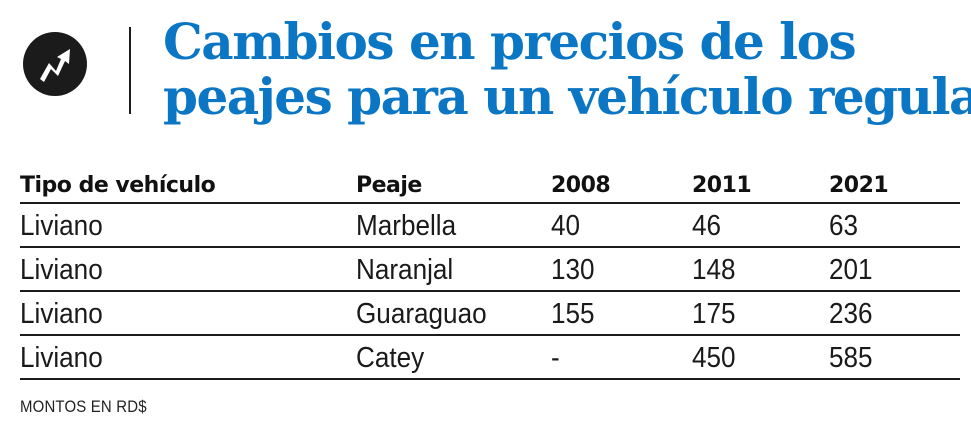 This screenshot has width=971, height=447. What do you see at coordinates (490, 270) in the screenshot?
I see `table-row: Liviano Naranjal 130 148 201` at bounding box center [490, 270].